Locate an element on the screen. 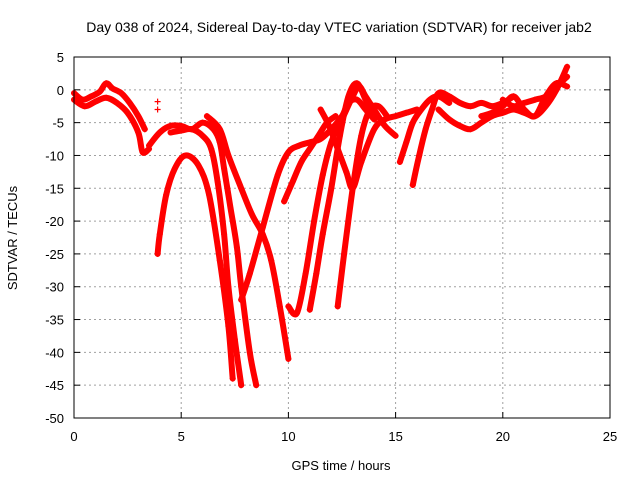 Image resolution: width=640 pixels, height=480 pixels. x-tick-label: 0 is located at coordinates (73, 436).